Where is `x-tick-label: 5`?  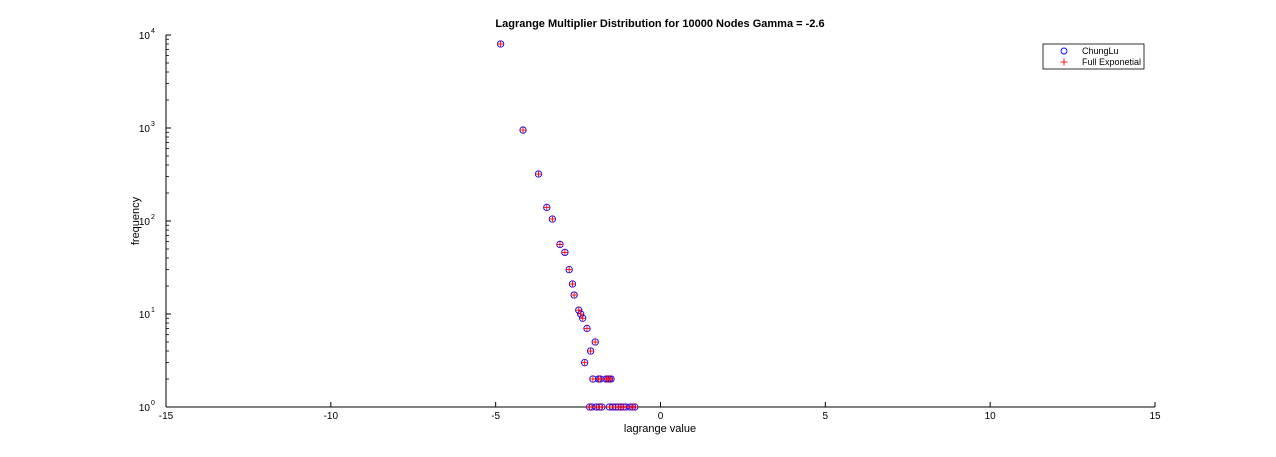
x-tick-label: 5 is located at coordinates (826, 416).